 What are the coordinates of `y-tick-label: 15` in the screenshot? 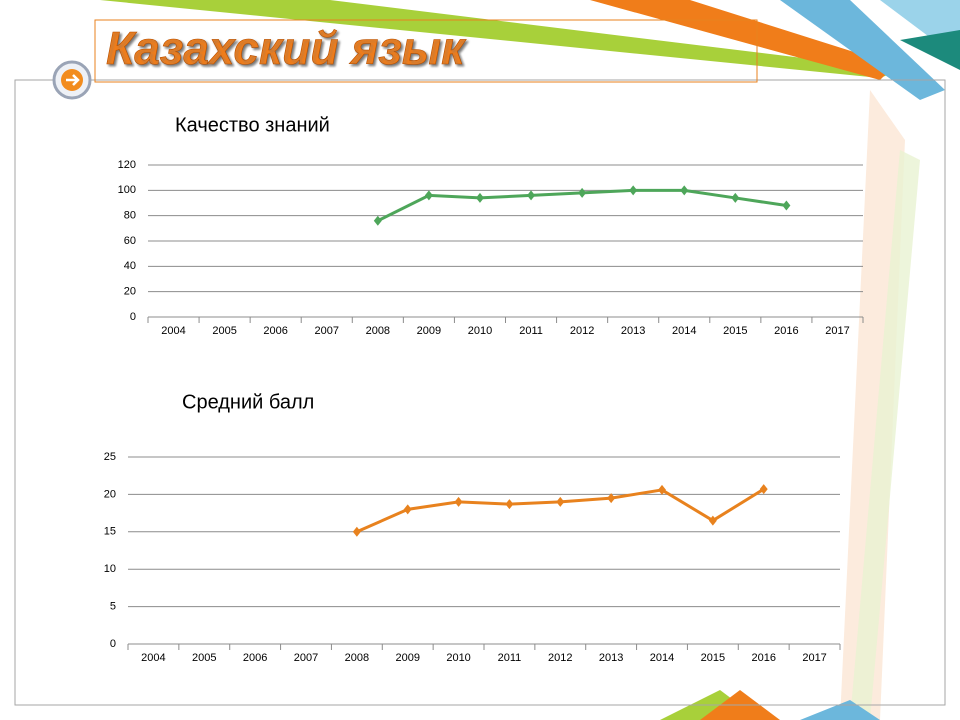 It's located at (110, 532).